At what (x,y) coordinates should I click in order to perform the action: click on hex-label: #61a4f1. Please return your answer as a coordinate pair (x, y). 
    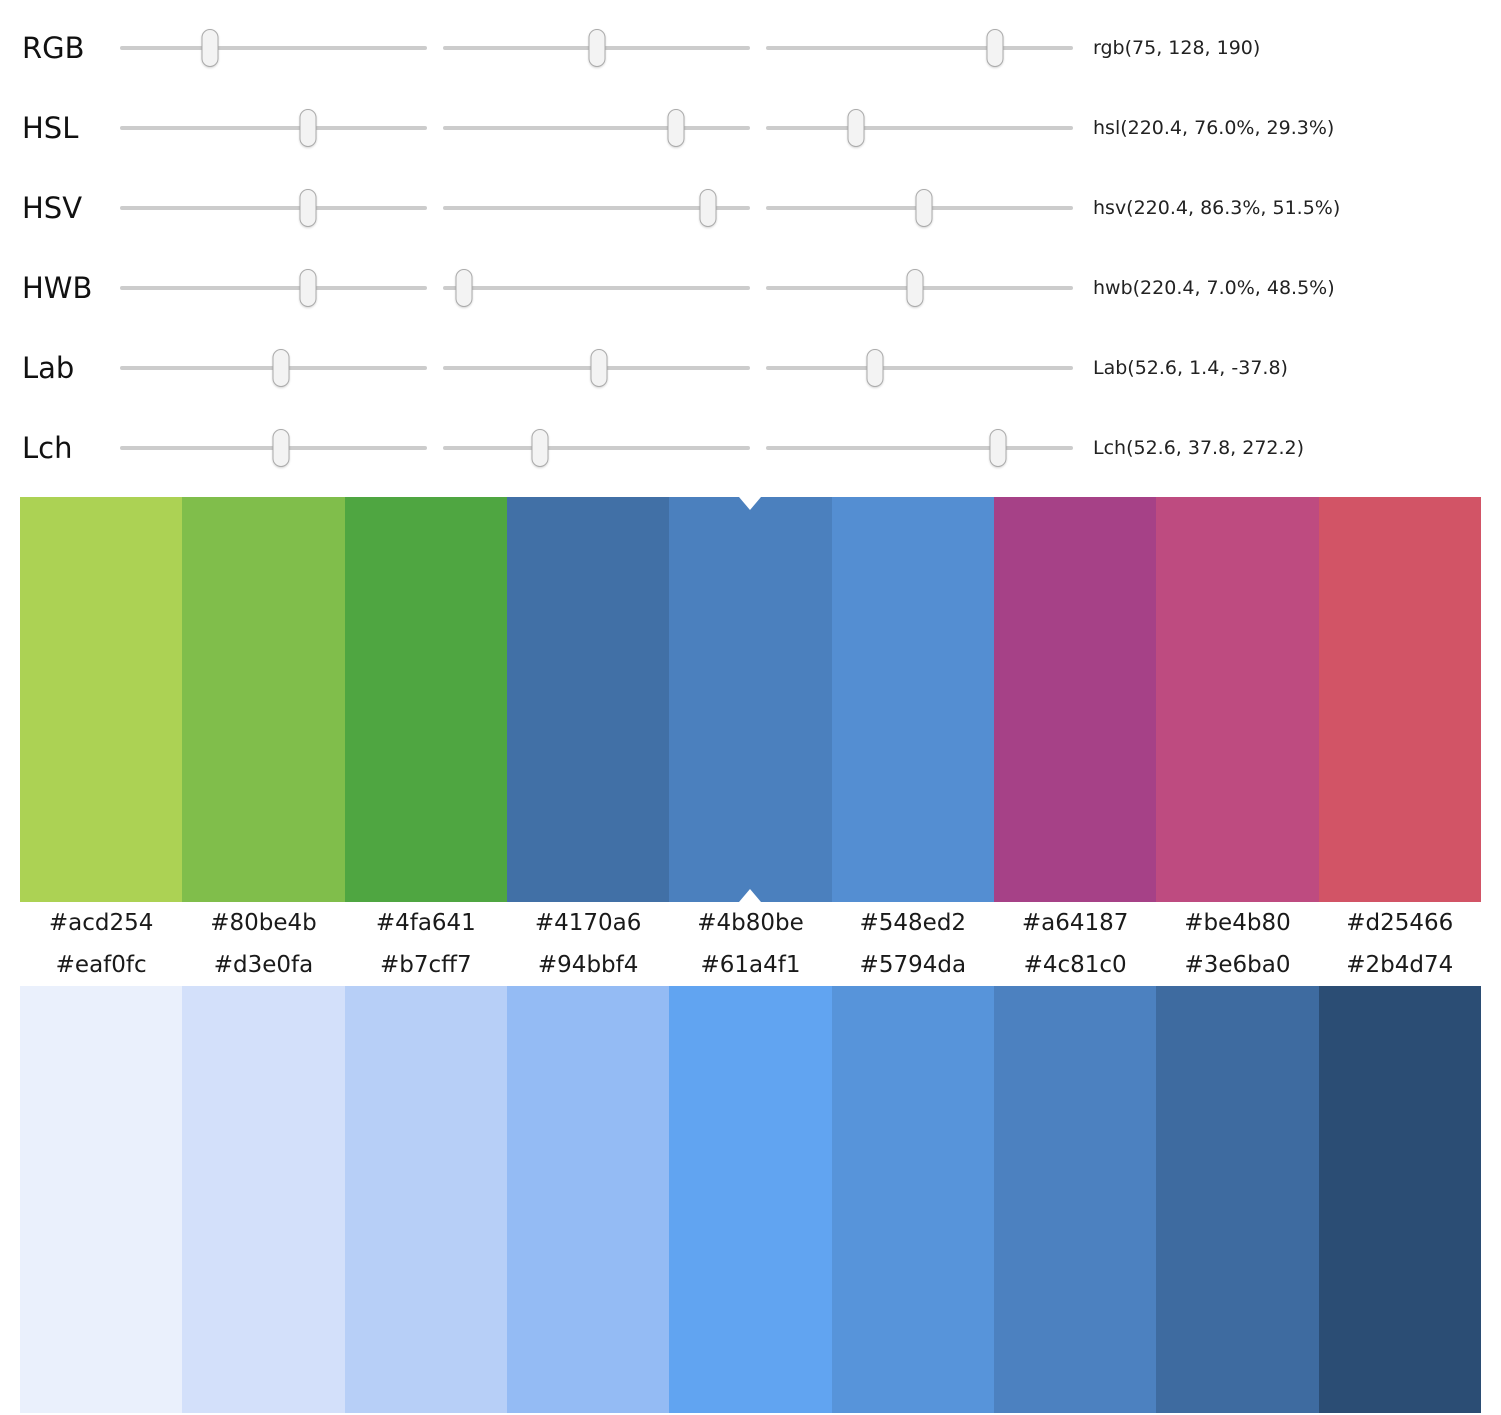
    Looking at the image, I should click on (750, 965).